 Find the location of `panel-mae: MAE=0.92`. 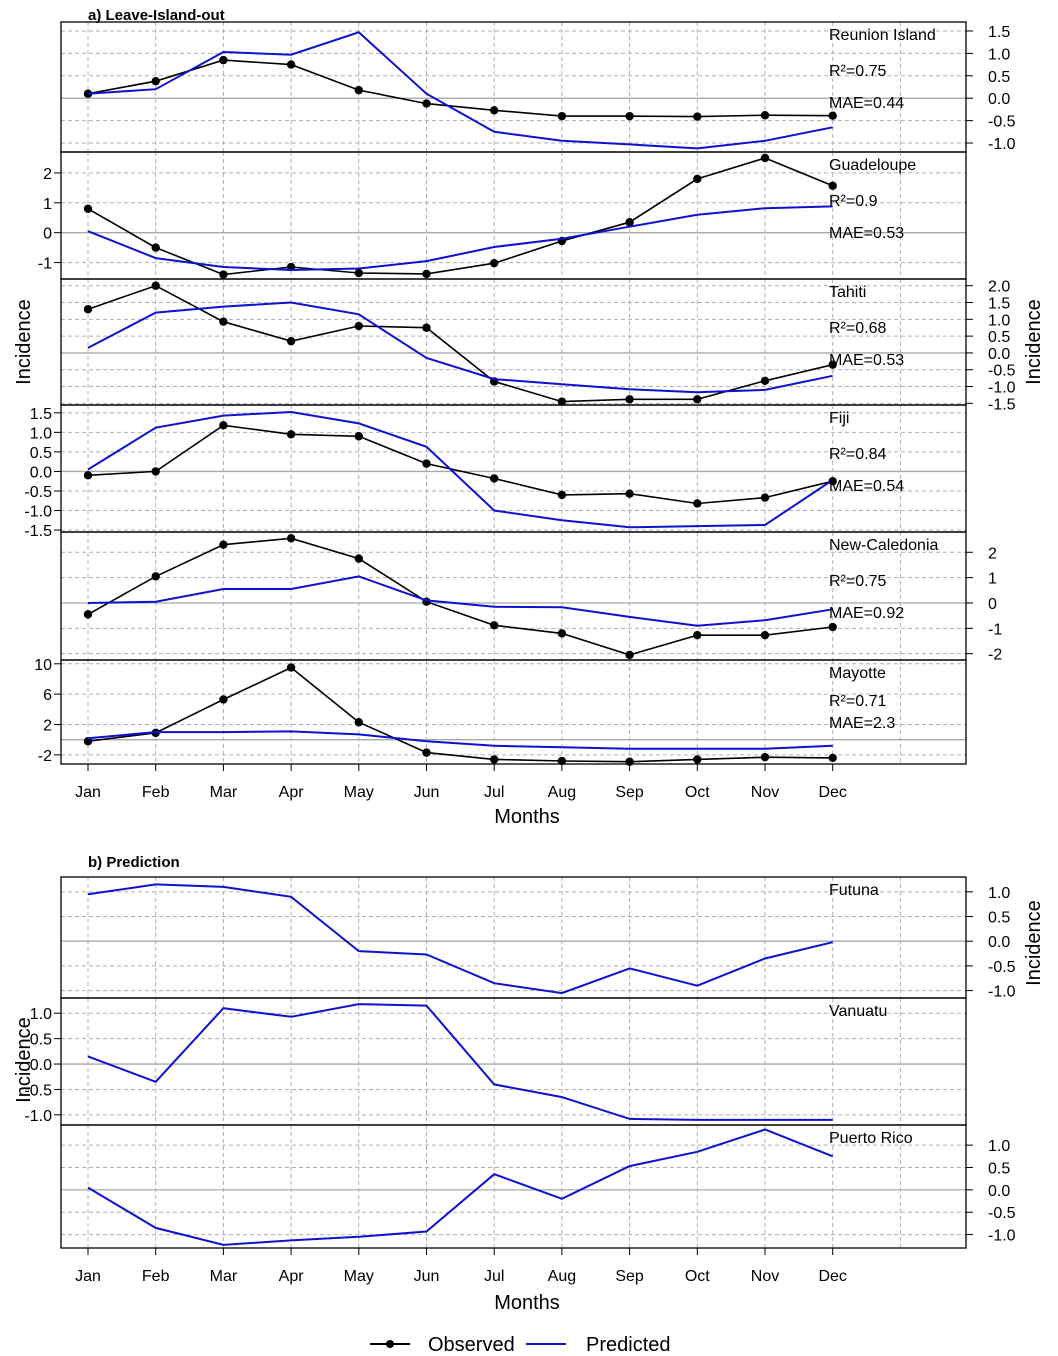

panel-mae: MAE=0.92 is located at coordinates (866, 613).